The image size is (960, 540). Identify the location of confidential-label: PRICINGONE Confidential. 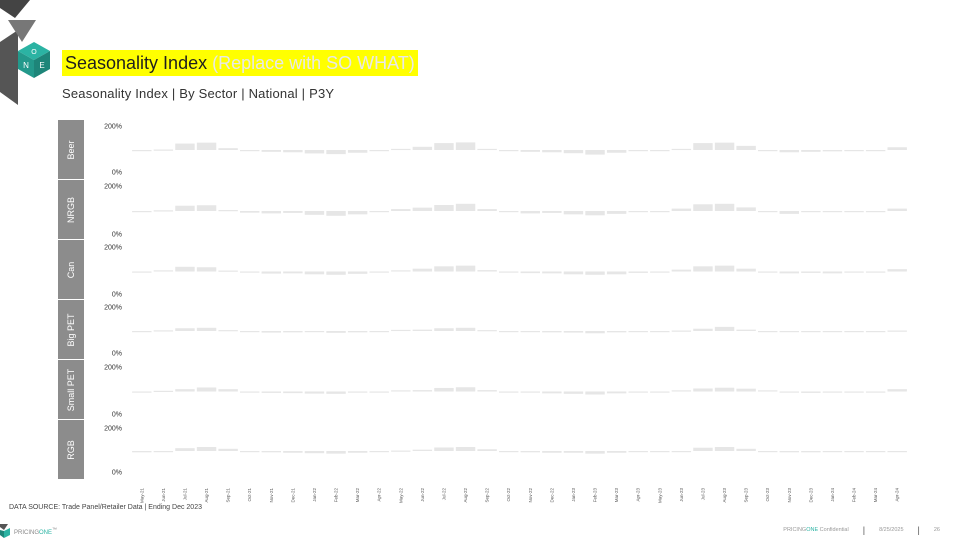
(815, 530).